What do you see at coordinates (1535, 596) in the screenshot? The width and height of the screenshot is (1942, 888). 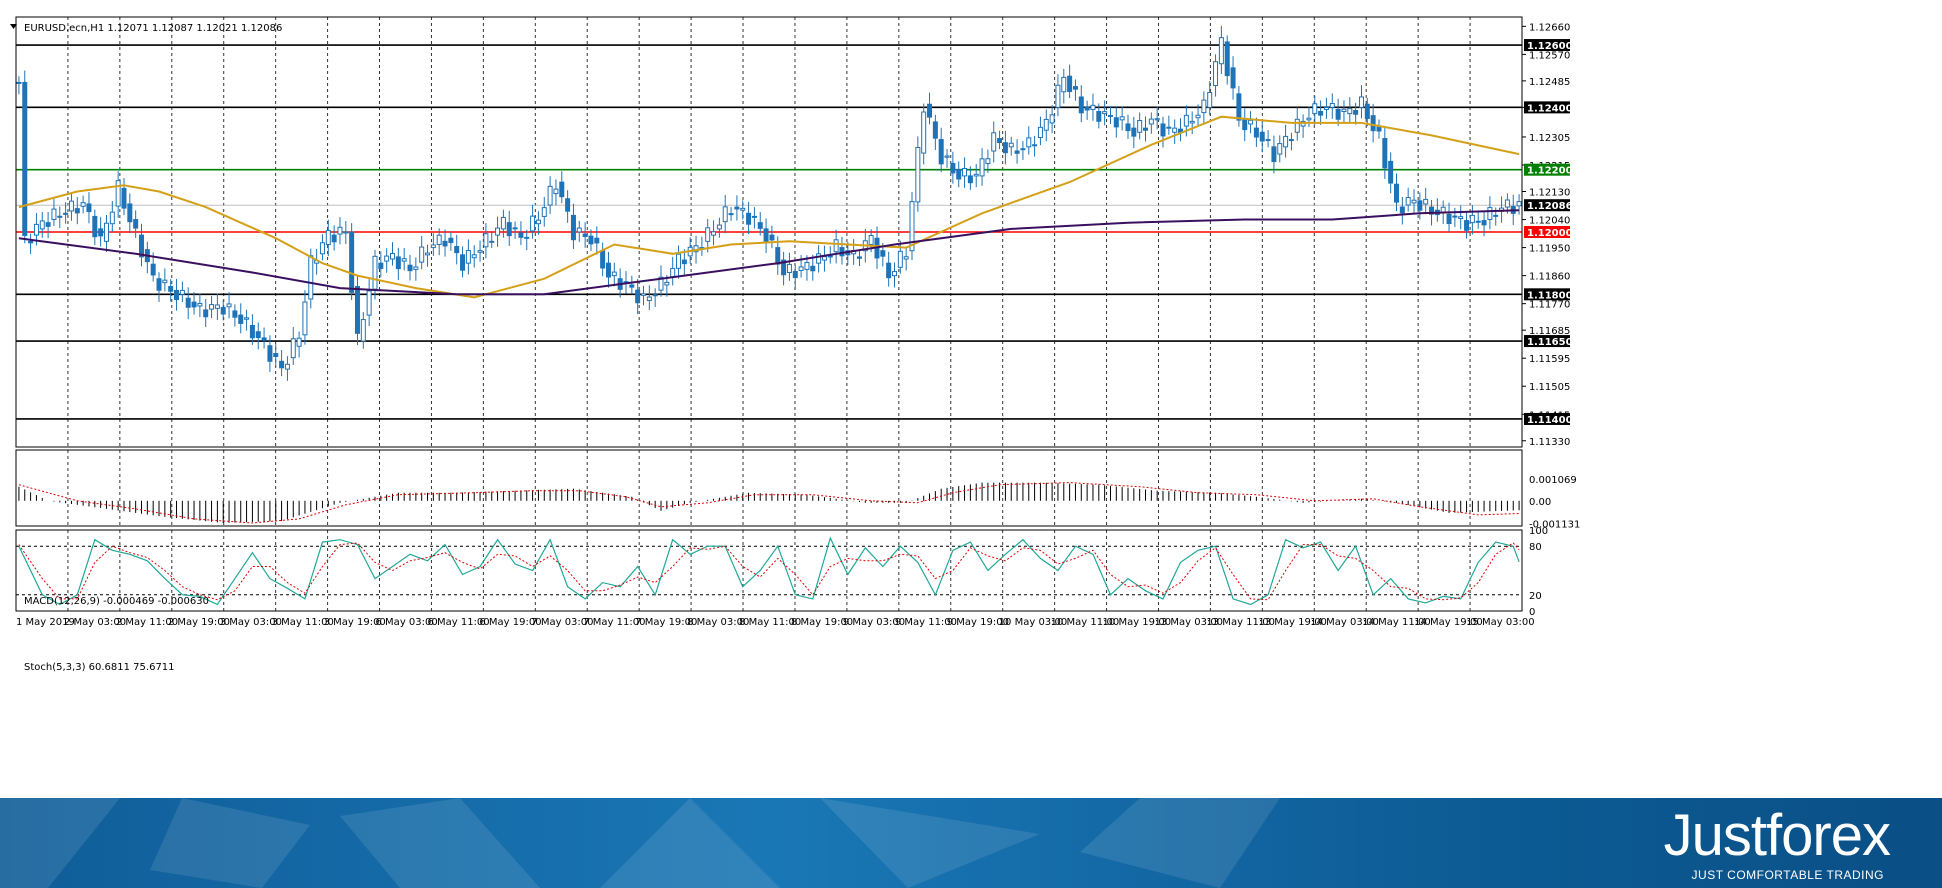 I see `stoch-tick-label: 20` at bounding box center [1535, 596].